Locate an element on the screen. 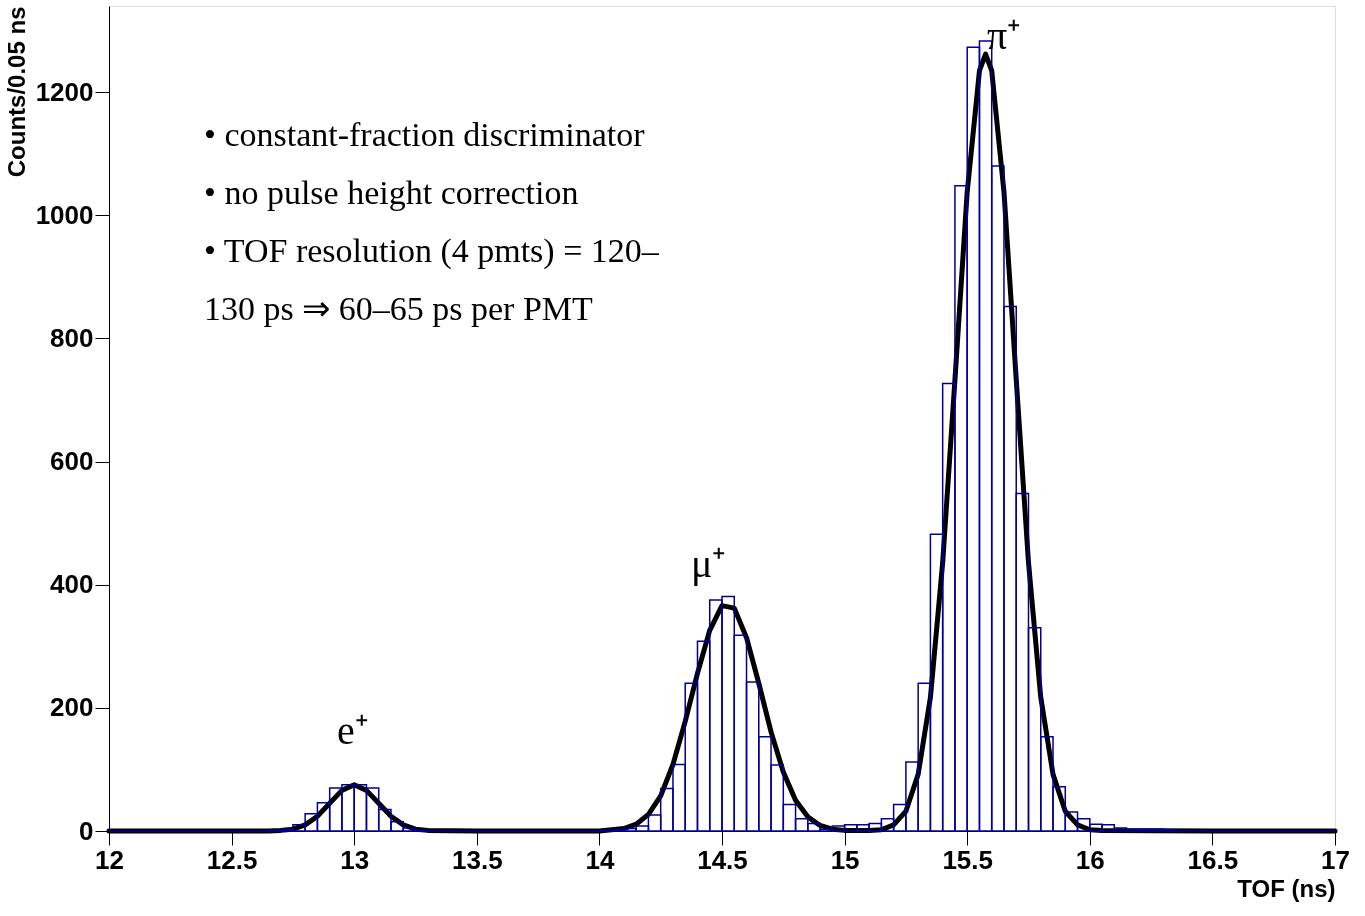 The width and height of the screenshot is (1365, 916). y-tick-label: 600 is located at coordinates (72, 461).